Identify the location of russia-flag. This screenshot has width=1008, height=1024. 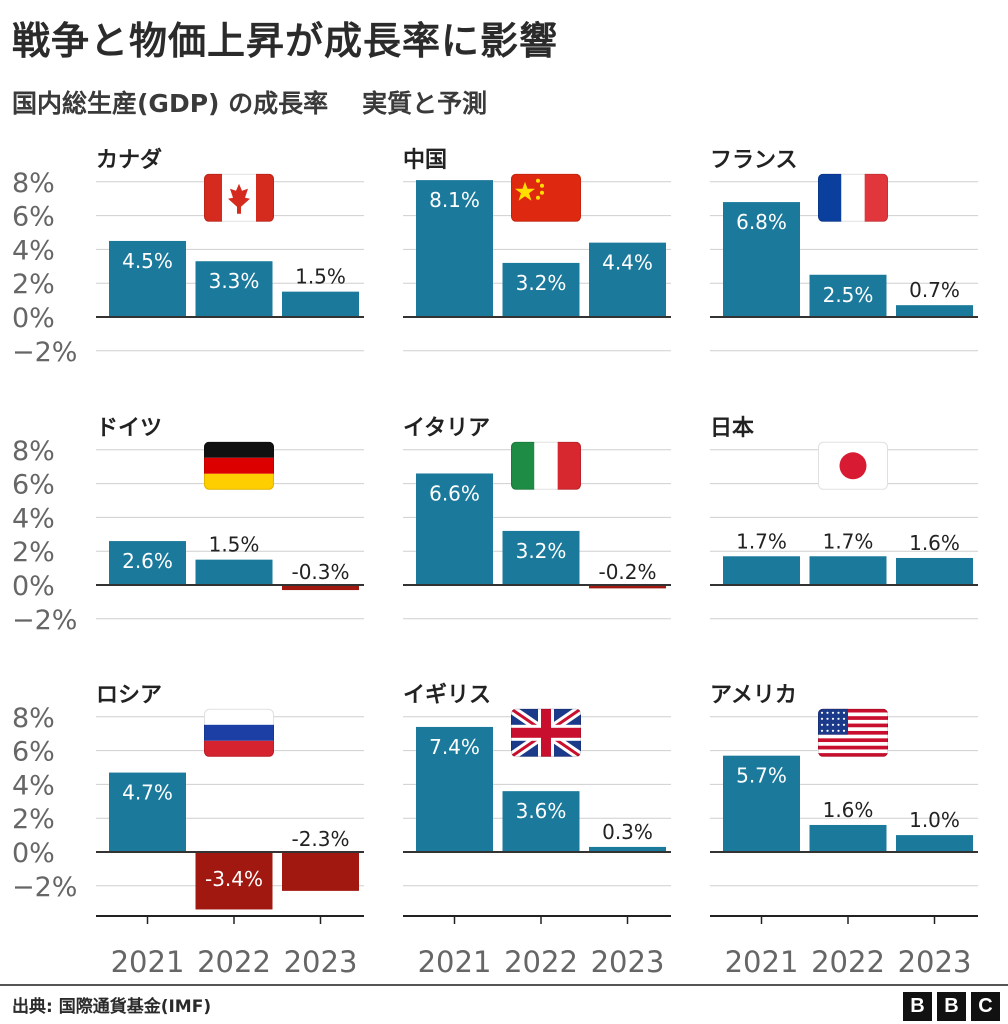
(239, 732).